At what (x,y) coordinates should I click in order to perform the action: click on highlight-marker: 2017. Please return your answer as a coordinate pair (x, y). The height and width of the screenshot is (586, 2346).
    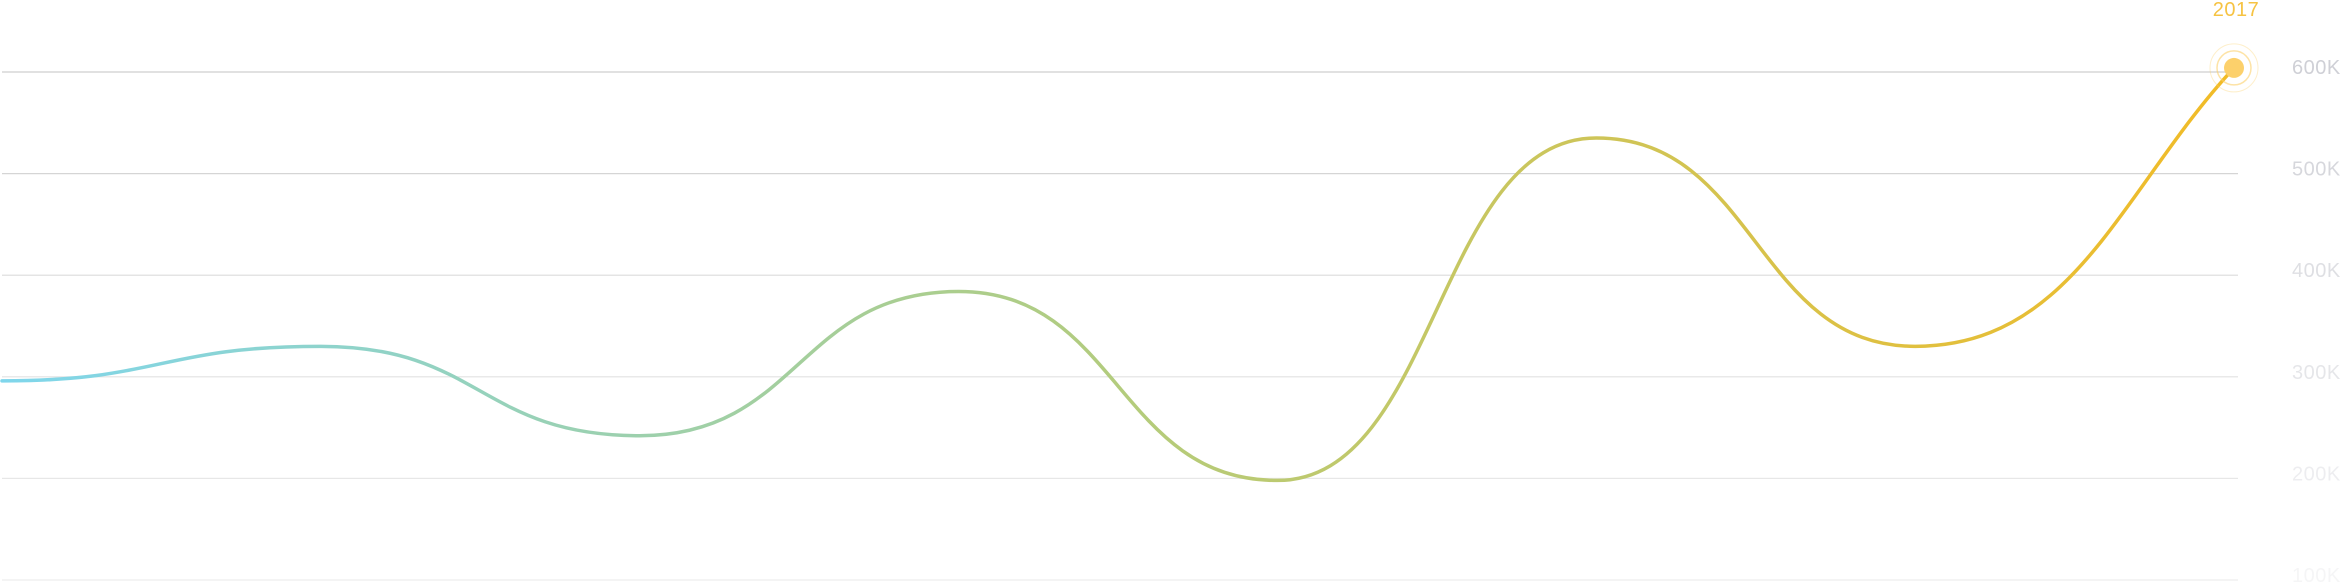
    Looking at the image, I should click on (2234, 46).